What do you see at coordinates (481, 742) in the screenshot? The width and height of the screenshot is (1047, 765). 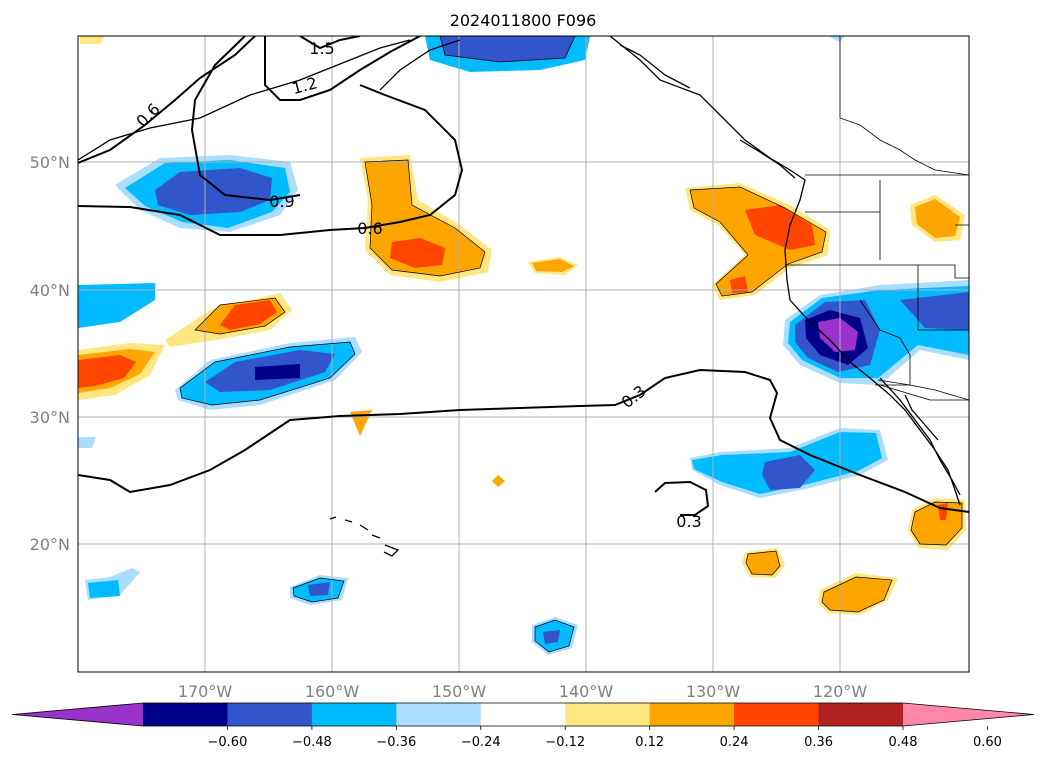 I see `colorbar-tick-label: −0.24` at bounding box center [481, 742].